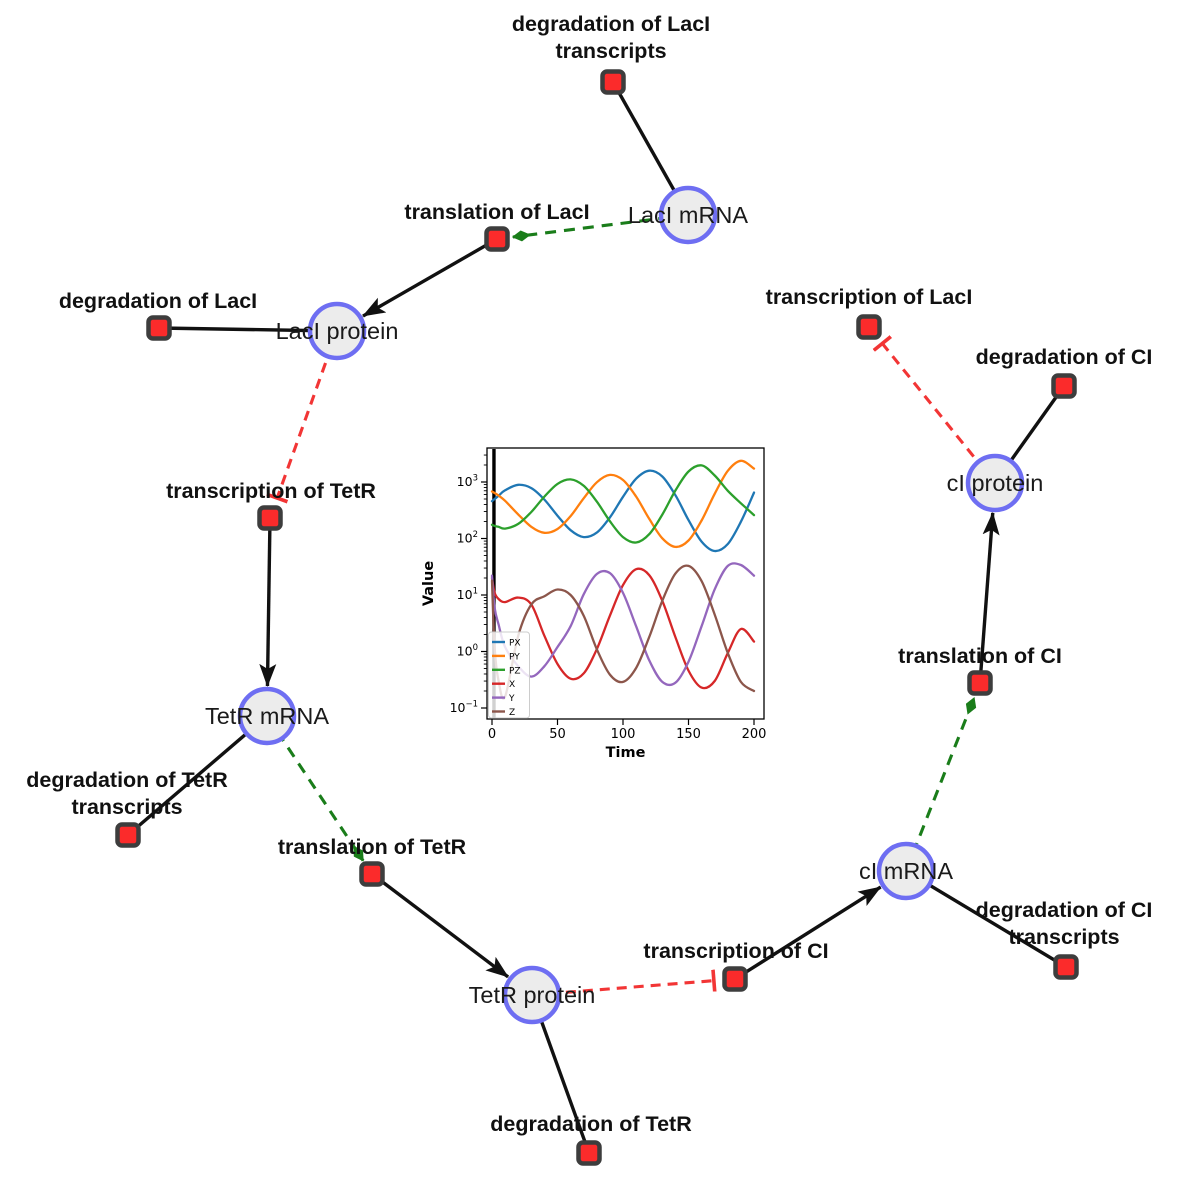  I want to click on reaction-label-tx_ci: transcription of CI, so click(735, 951).